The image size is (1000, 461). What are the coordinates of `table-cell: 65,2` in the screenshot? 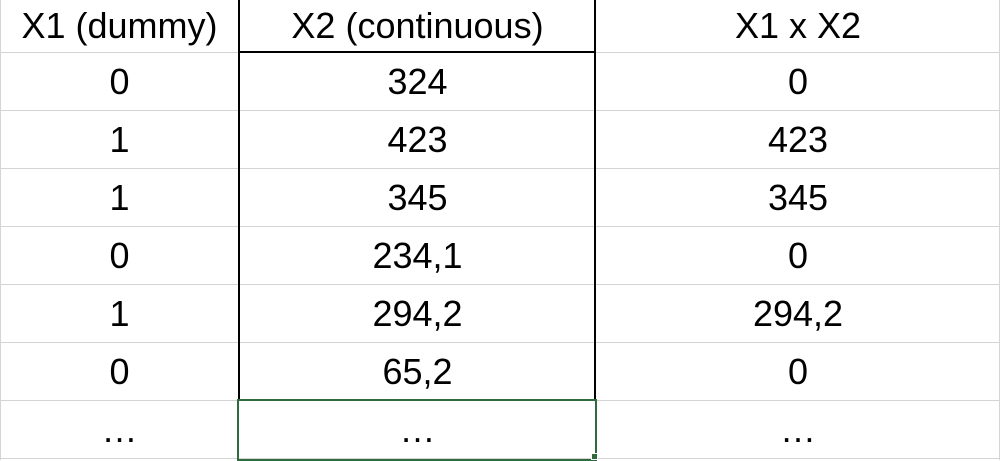 It's located at (417, 371).